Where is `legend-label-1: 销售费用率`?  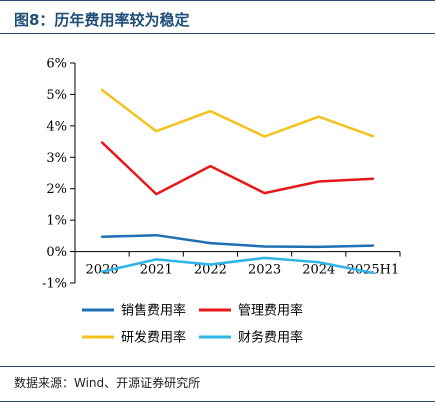 legend-label-1: 销售费用率 is located at coordinates (153, 311).